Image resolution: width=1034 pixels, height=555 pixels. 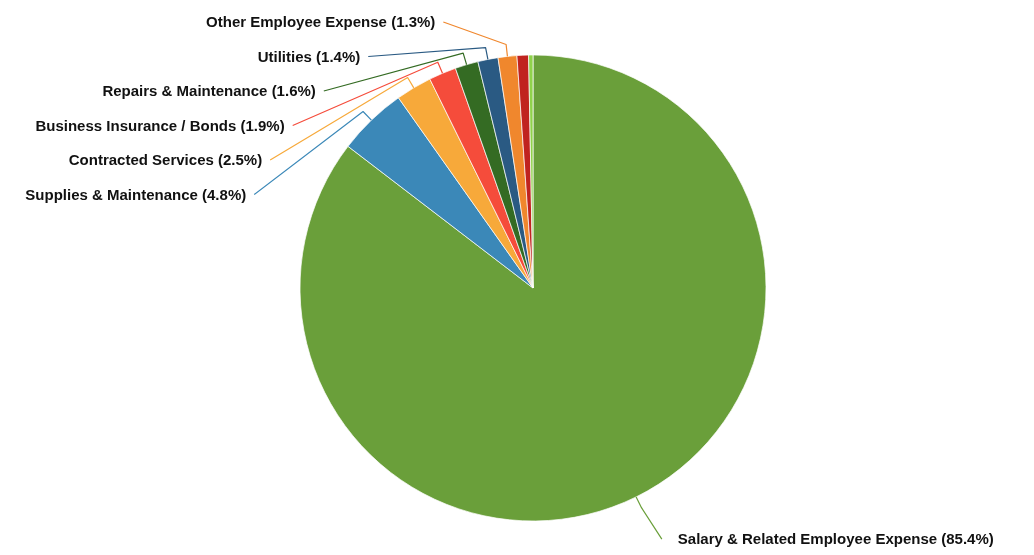 What do you see at coordinates (165, 160) in the screenshot?
I see `slice-label: Contracted Services (2.5%)` at bounding box center [165, 160].